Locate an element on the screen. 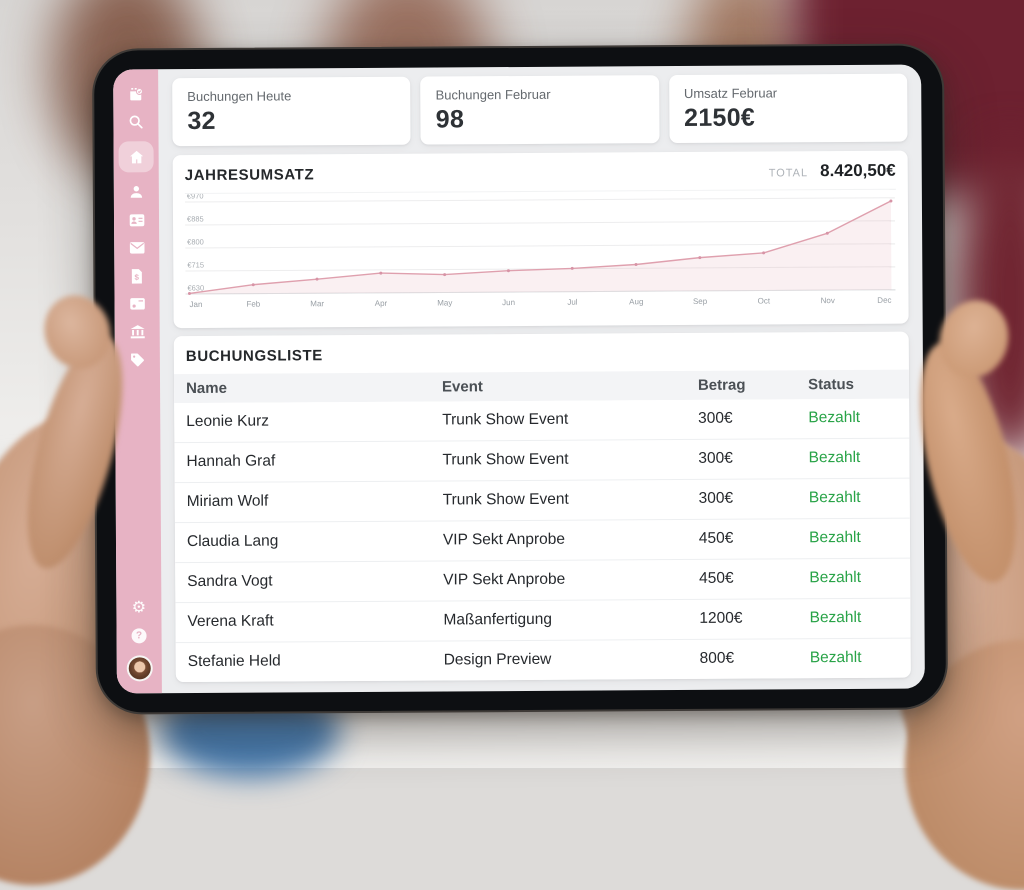 The width and height of the screenshot is (1024, 890). stat-card-buchungen-heute: Buchungen Heute 32 is located at coordinates (291, 111).